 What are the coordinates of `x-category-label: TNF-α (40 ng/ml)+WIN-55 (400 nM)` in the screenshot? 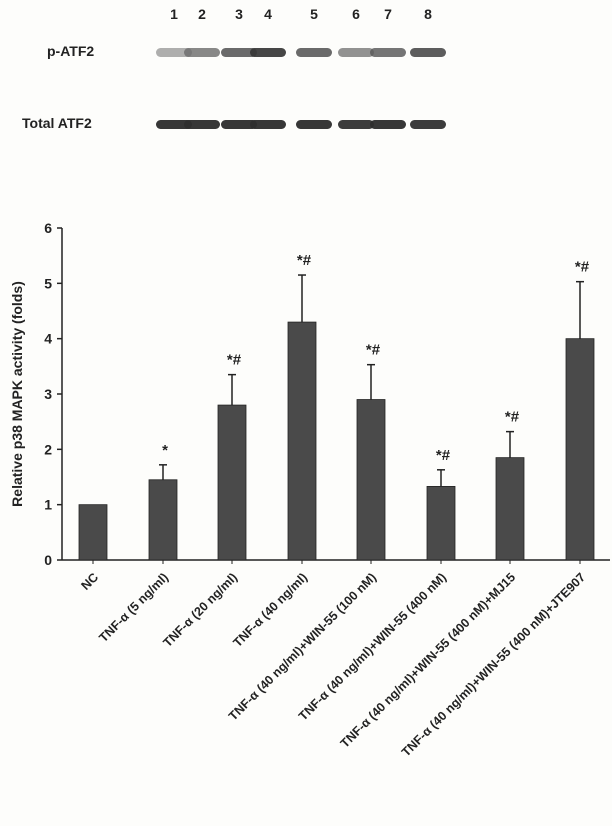 It's located at (372, 646).